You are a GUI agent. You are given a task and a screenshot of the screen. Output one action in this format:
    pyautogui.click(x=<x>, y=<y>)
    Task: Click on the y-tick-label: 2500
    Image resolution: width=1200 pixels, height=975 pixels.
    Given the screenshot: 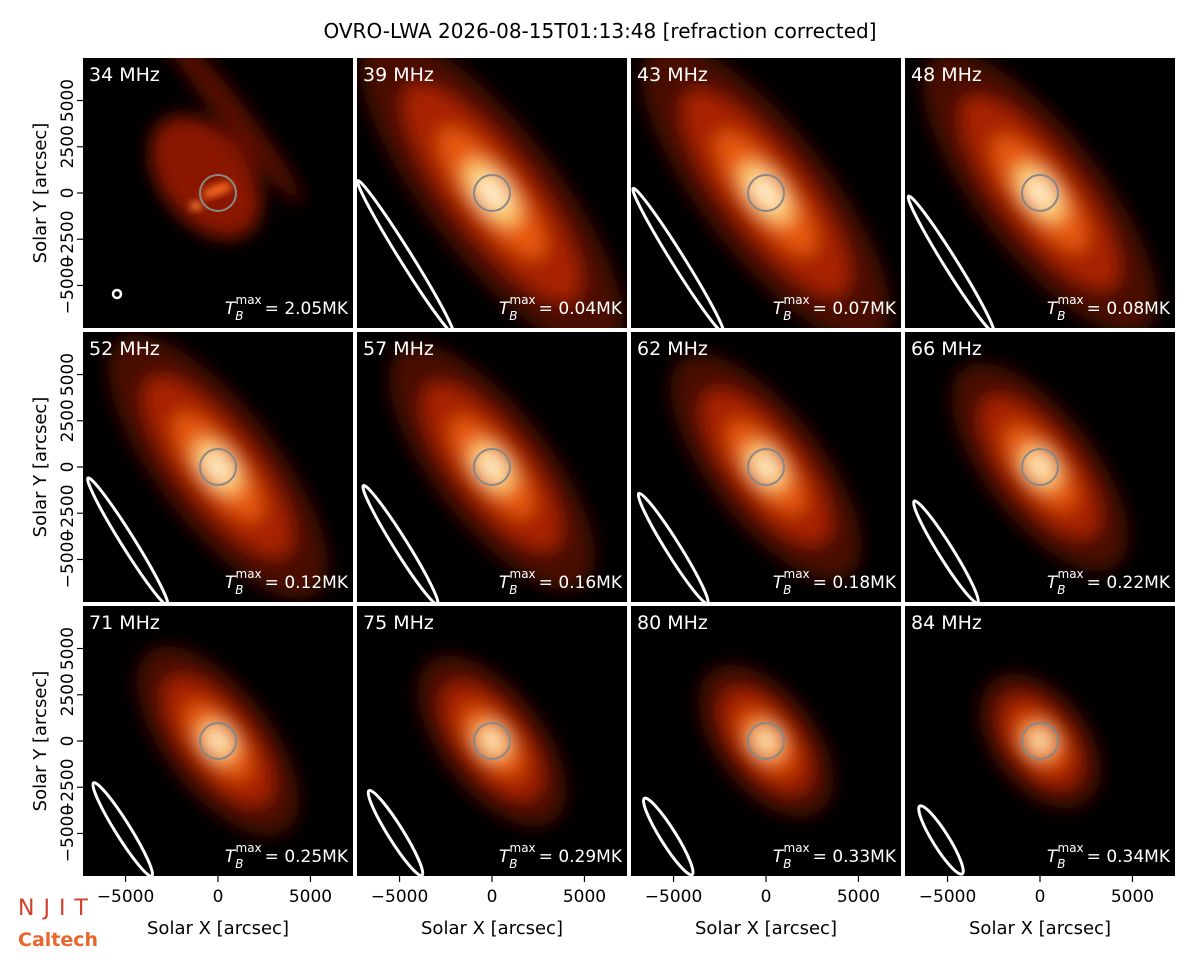 What is the action you would take?
    pyautogui.click(x=68, y=420)
    